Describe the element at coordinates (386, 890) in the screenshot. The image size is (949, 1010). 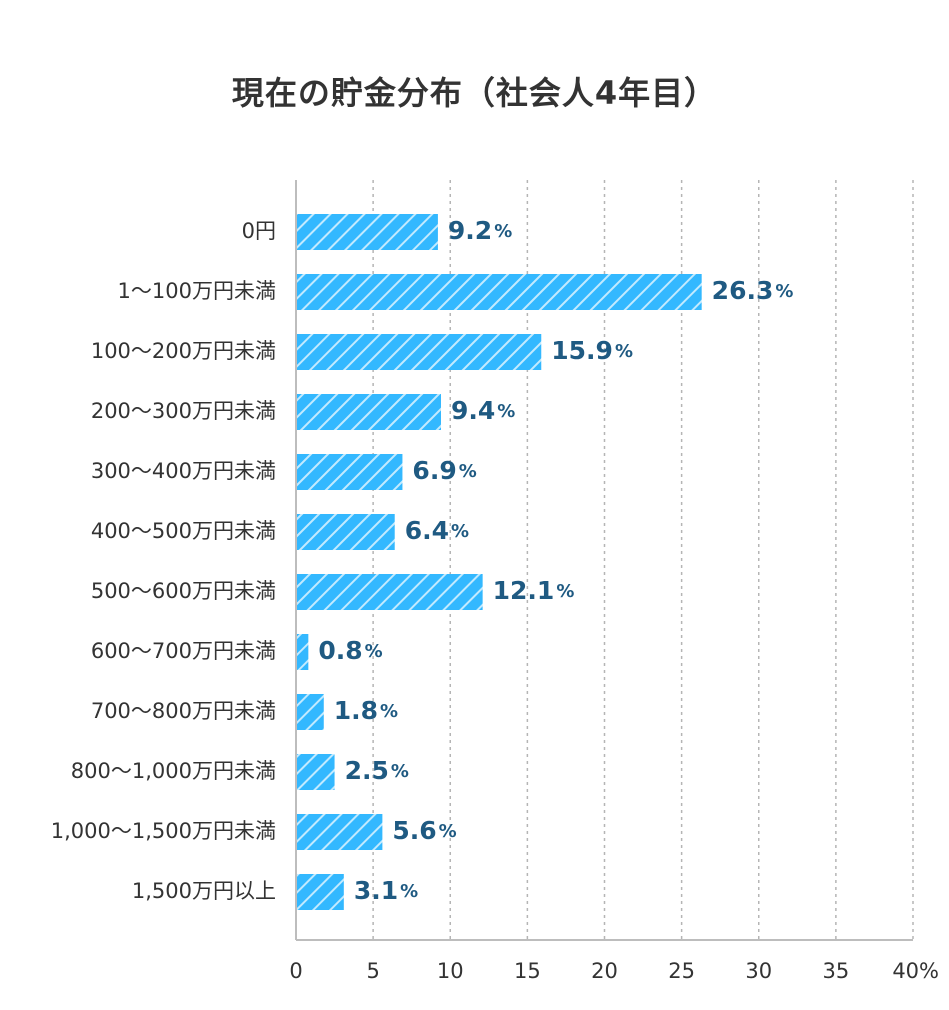
I see `value-label: 3.1%` at that location.